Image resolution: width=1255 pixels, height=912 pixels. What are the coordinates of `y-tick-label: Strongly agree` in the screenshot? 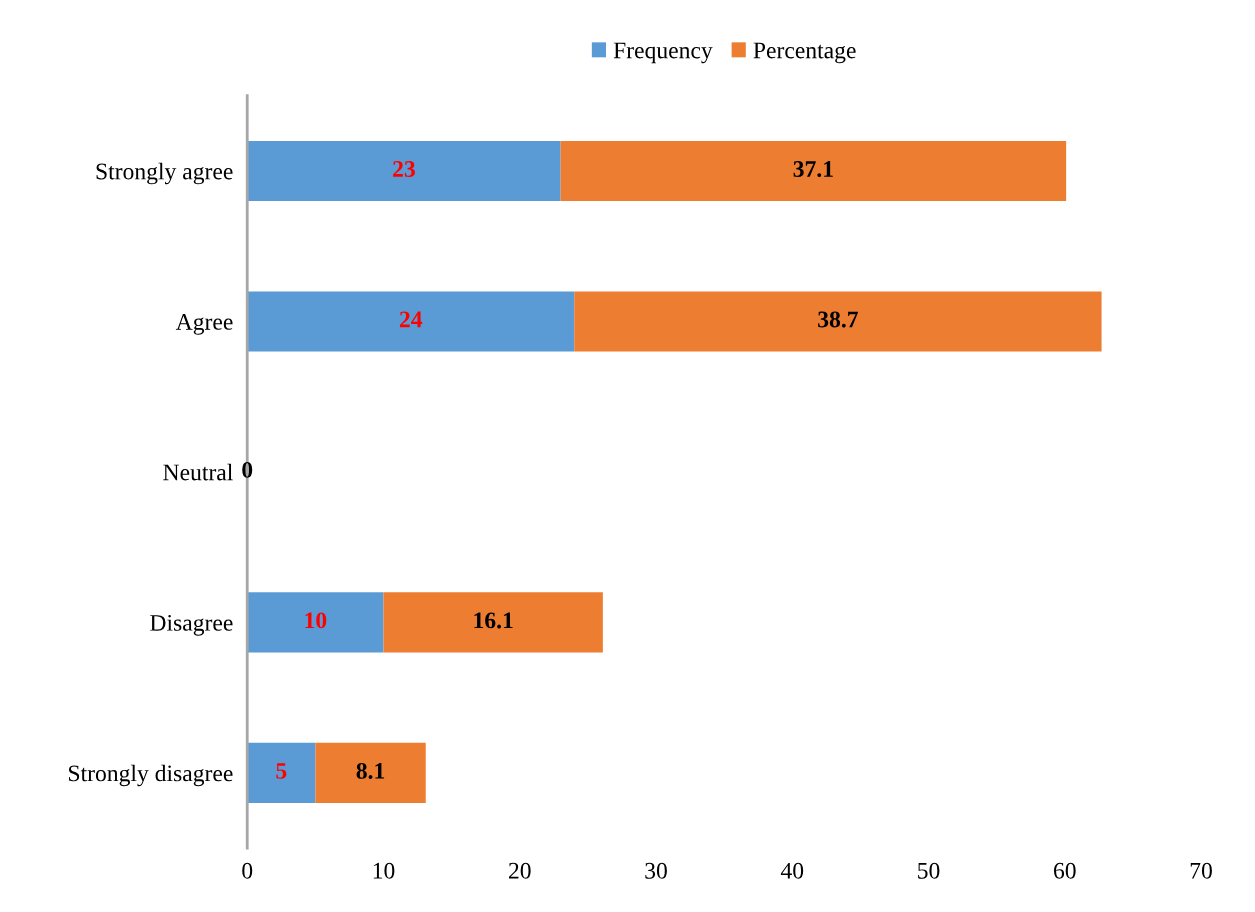 It's located at (164, 173).